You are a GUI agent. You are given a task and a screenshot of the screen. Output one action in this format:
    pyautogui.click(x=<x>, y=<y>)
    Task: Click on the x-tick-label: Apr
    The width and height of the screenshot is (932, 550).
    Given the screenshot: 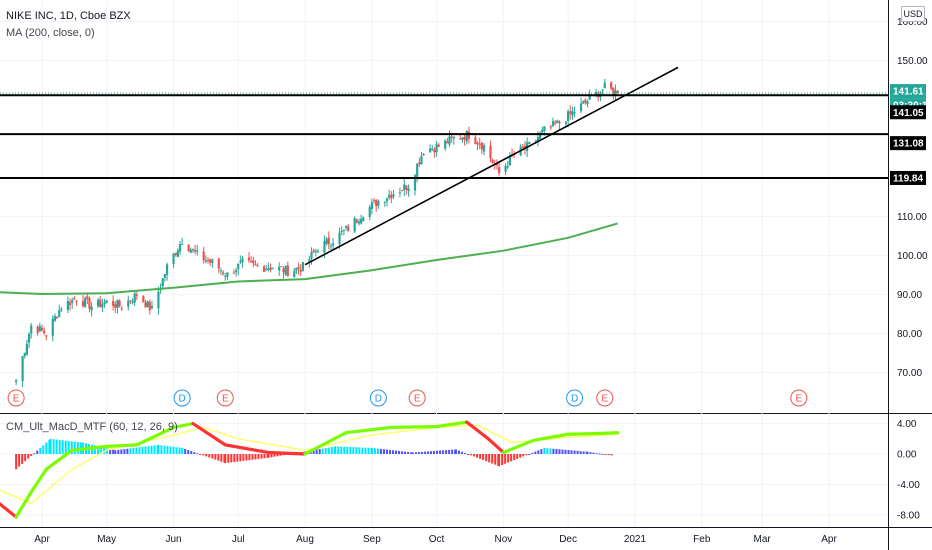 What is the action you would take?
    pyautogui.click(x=42, y=539)
    